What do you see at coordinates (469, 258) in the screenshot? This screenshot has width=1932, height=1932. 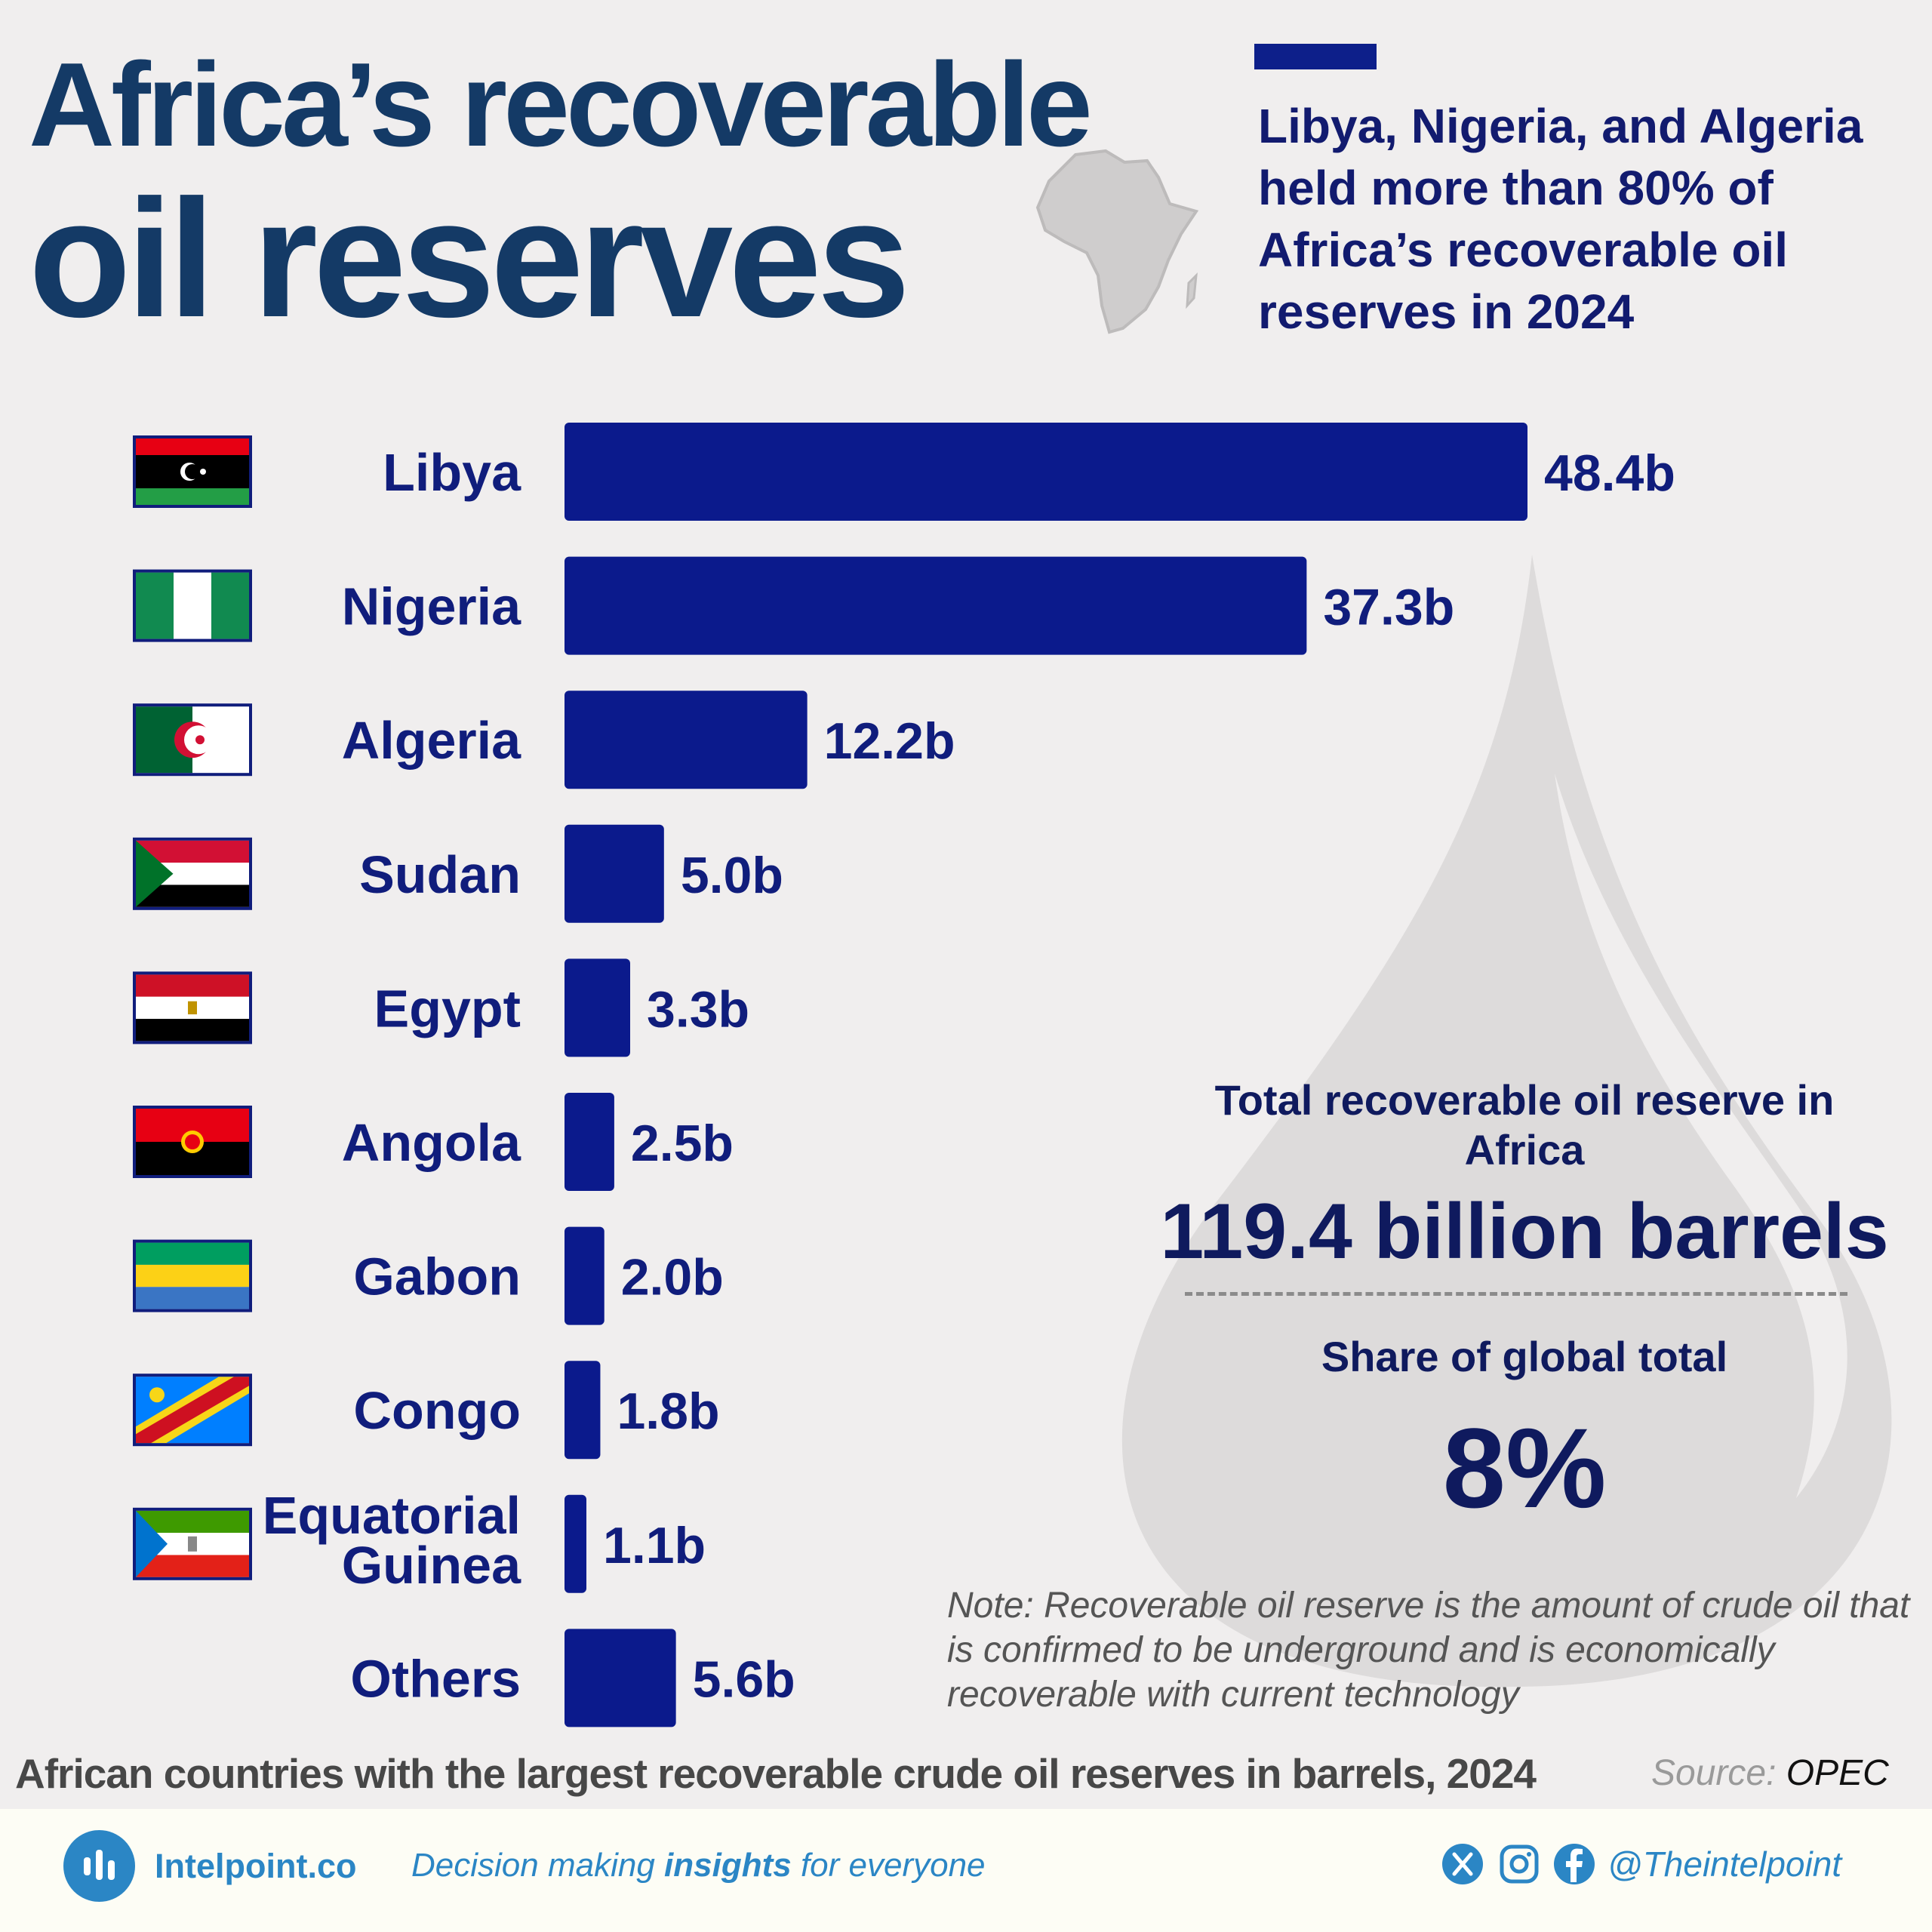 I see `page-title-line2: oil reserves` at bounding box center [469, 258].